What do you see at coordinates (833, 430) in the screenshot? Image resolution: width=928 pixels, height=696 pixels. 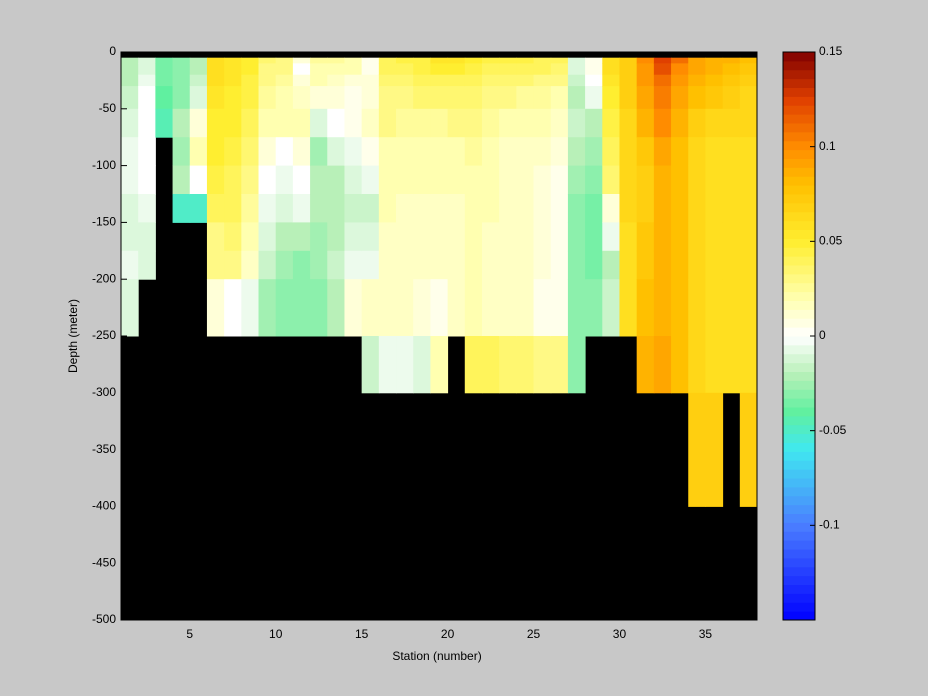 I see `colorbar-tick-label: -0.05` at bounding box center [833, 430].